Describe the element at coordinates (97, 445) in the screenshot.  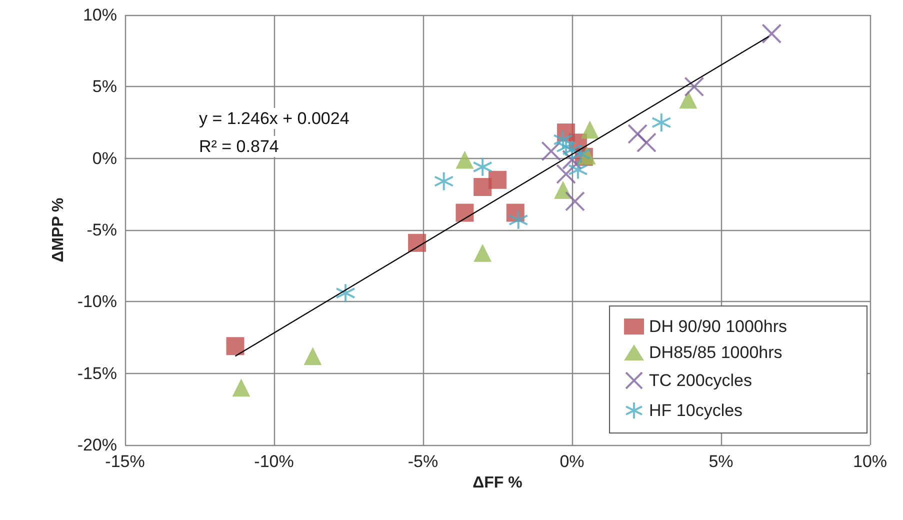
I see `y-tick-label: -20%` at that location.